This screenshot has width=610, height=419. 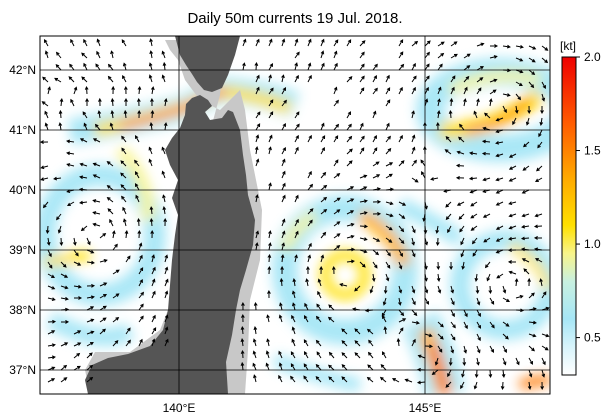 I want to click on colorbar-tick-label: 2.0, so click(x=592, y=57).